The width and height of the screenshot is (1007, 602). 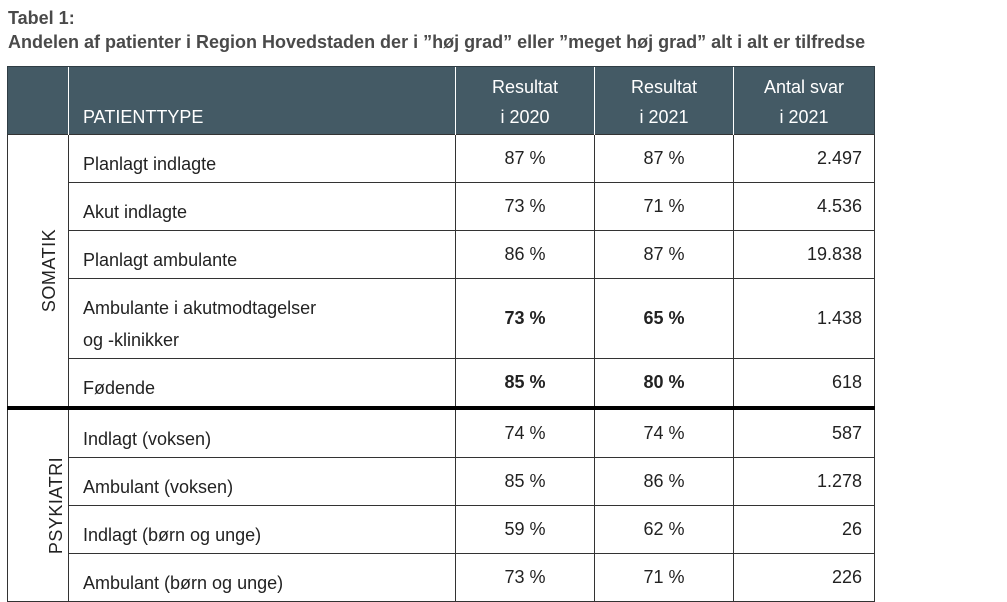 What do you see at coordinates (262, 254) in the screenshot?
I see `row-type: Planlagt ambulante` at bounding box center [262, 254].